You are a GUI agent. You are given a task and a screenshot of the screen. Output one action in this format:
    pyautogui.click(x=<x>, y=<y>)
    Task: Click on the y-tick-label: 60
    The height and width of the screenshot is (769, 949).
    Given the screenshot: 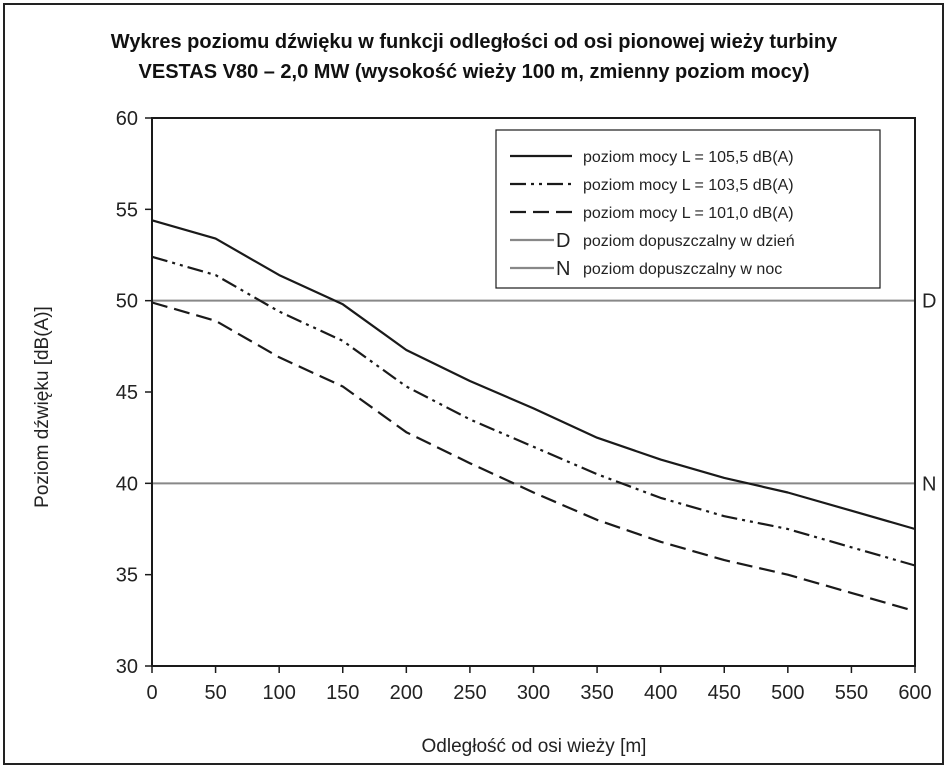 What is the action you would take?
    pyautogui.click(x=127, y=119)
    